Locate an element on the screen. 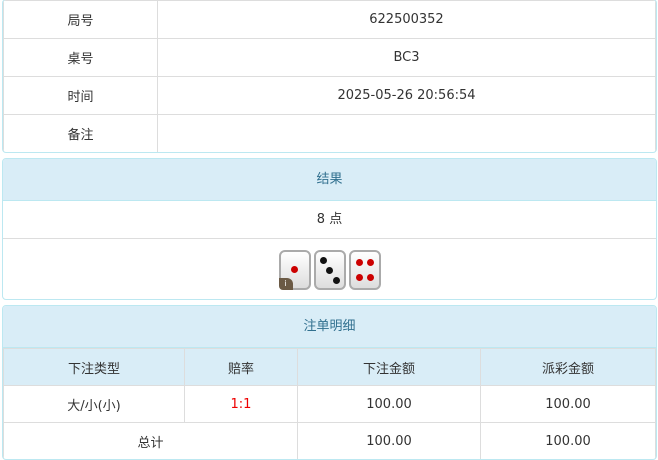  value is located at coordinates (406, 133).